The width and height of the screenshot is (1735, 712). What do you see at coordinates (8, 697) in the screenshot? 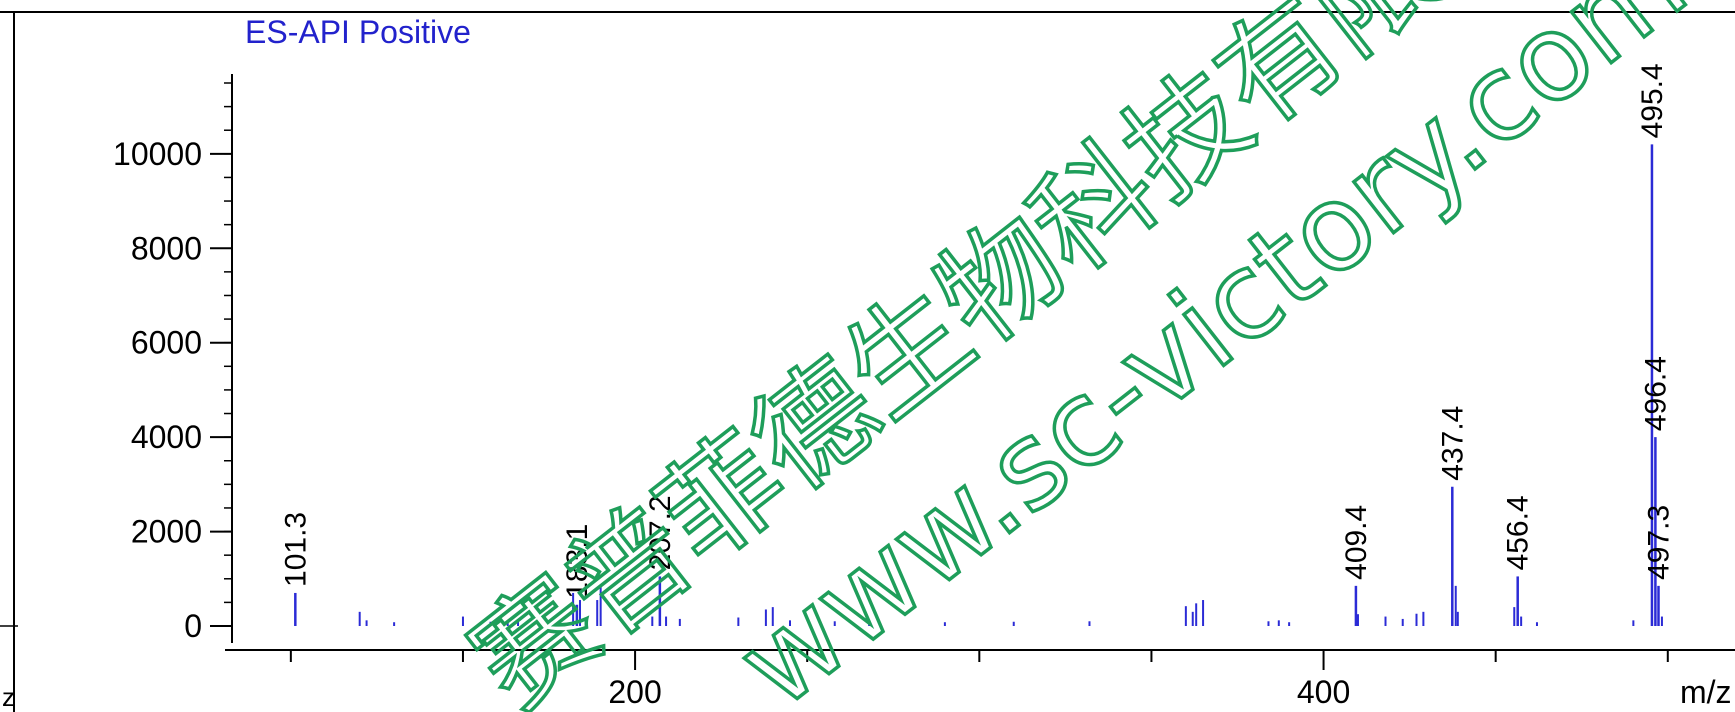
I see `y-axis-stub-label: z` at bounding box center [8, 697].